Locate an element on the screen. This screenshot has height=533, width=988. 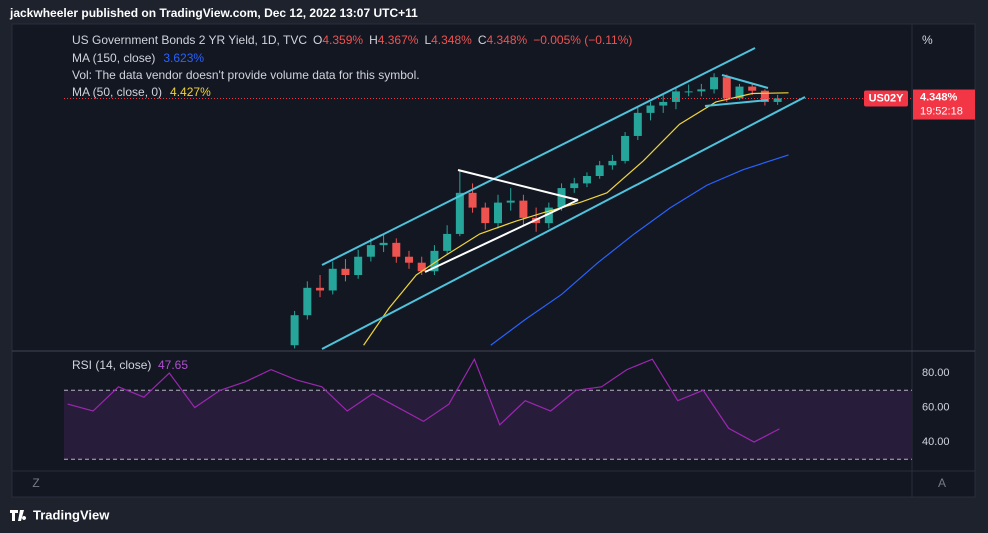
y-tick-label: 60.00 is located at coordinates (936, 407).